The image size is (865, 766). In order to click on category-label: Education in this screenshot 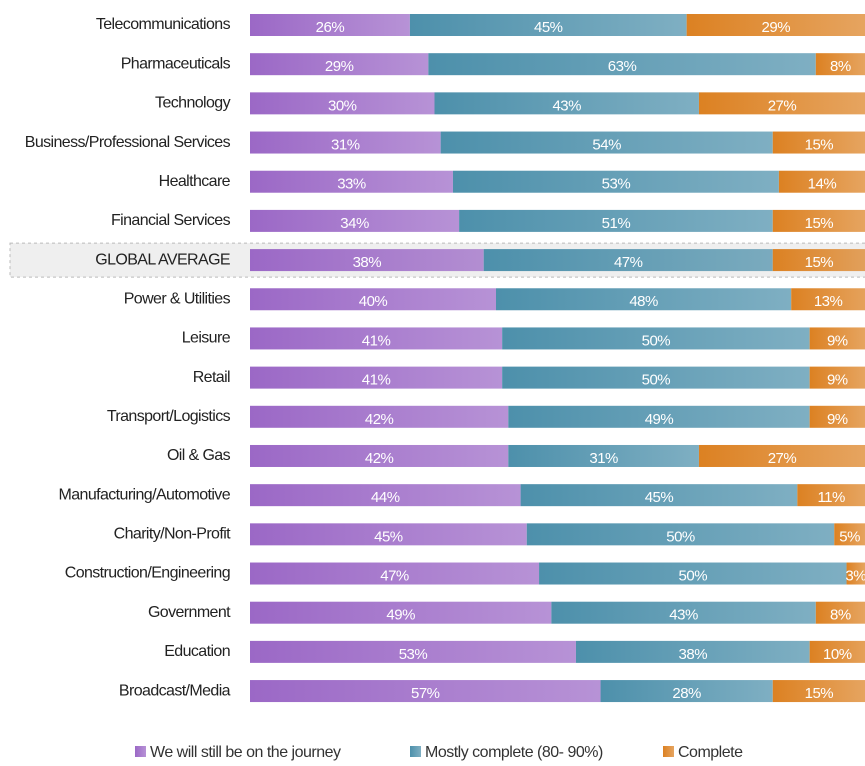, I will do `click(197, 651)`.